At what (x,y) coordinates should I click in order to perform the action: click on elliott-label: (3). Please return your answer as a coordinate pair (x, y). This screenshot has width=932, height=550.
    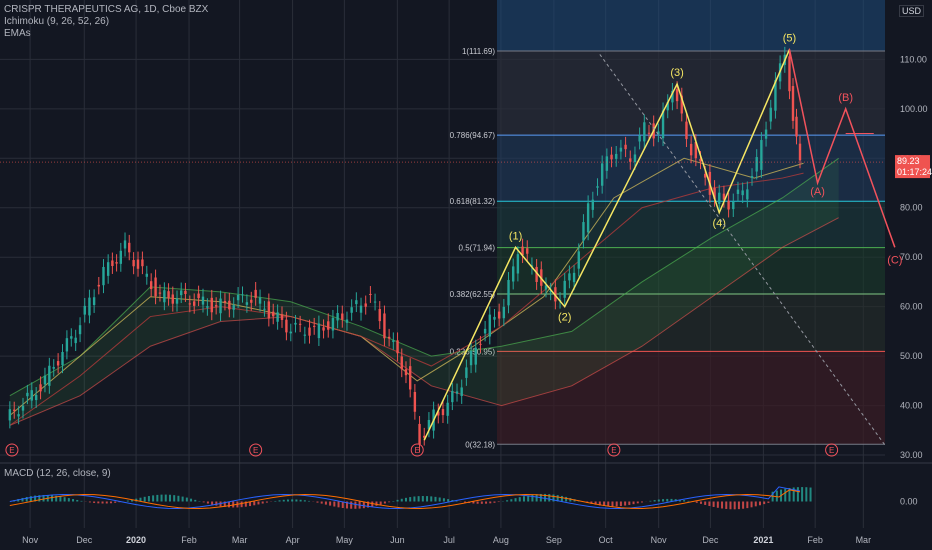
    Looking at the image, I should click on (676, 73).